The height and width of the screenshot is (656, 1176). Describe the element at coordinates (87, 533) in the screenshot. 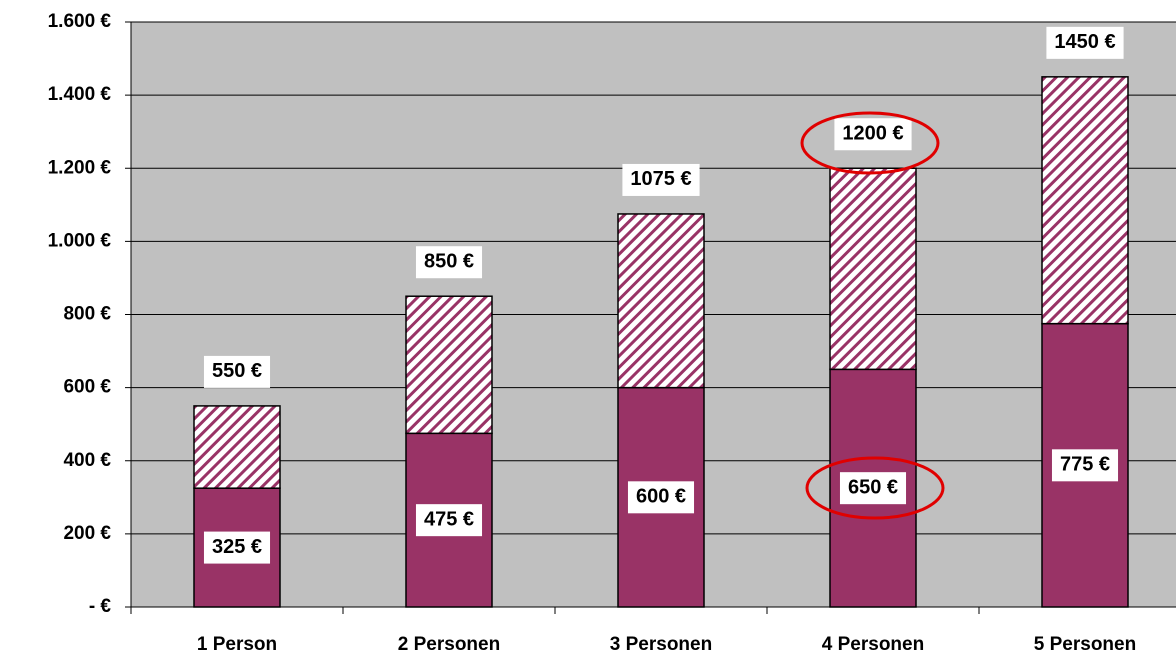

I see `y-tick-label: 200 €` at that location.